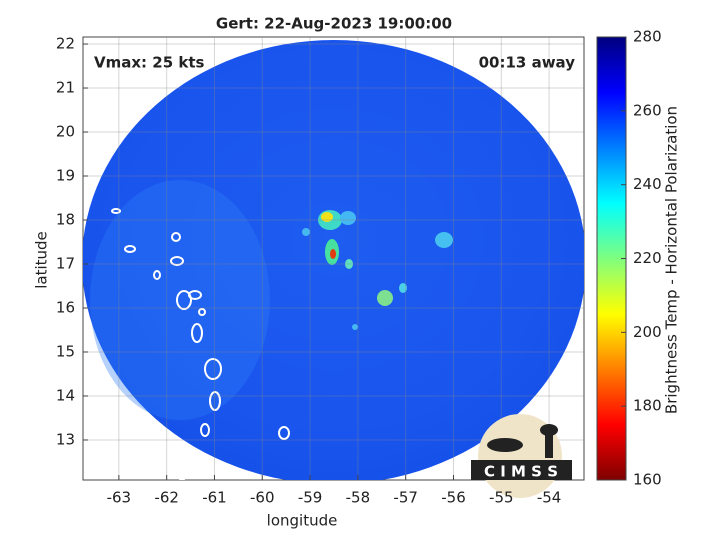 Image resolution: width=720 pixels, height=544 pixels. Describe the element at coordinates (119, 498) in the screenshot. I see `x-tick-label: -63` at that location.